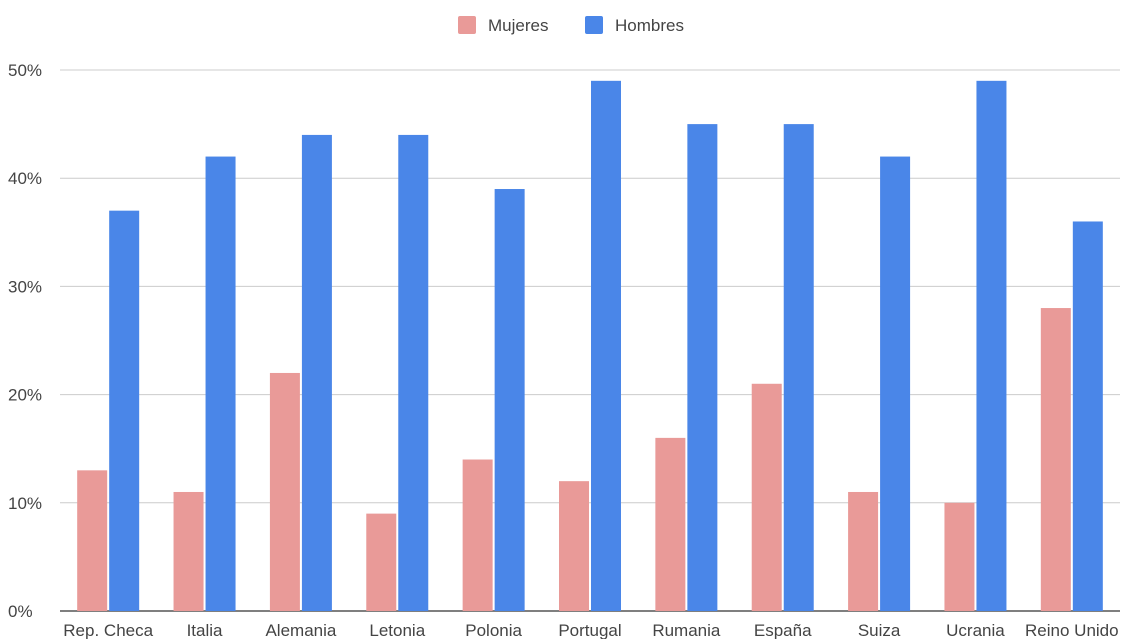 The height and width of the screenshot is (639, 1135). Describe the element at coordinates (397, 630) in the screenshot. I see `x-tick-label: Letonia` at that location.